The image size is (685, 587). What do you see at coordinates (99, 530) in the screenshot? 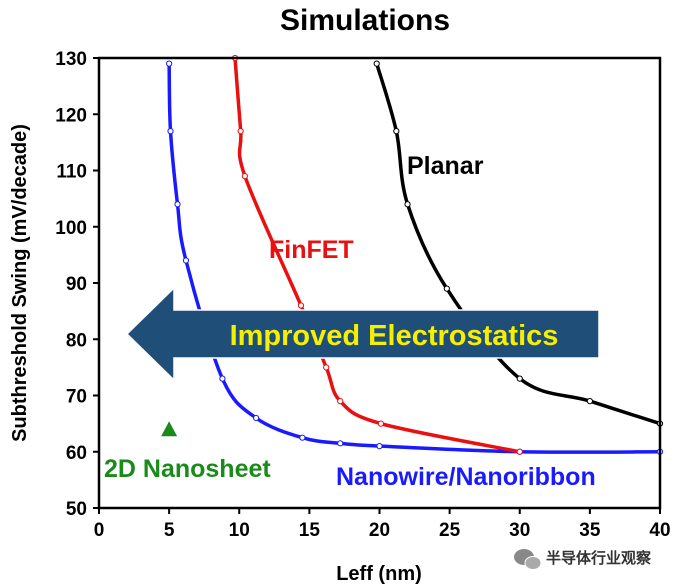
I see `x-tick-label: 0` at bounding box center [99, 530].